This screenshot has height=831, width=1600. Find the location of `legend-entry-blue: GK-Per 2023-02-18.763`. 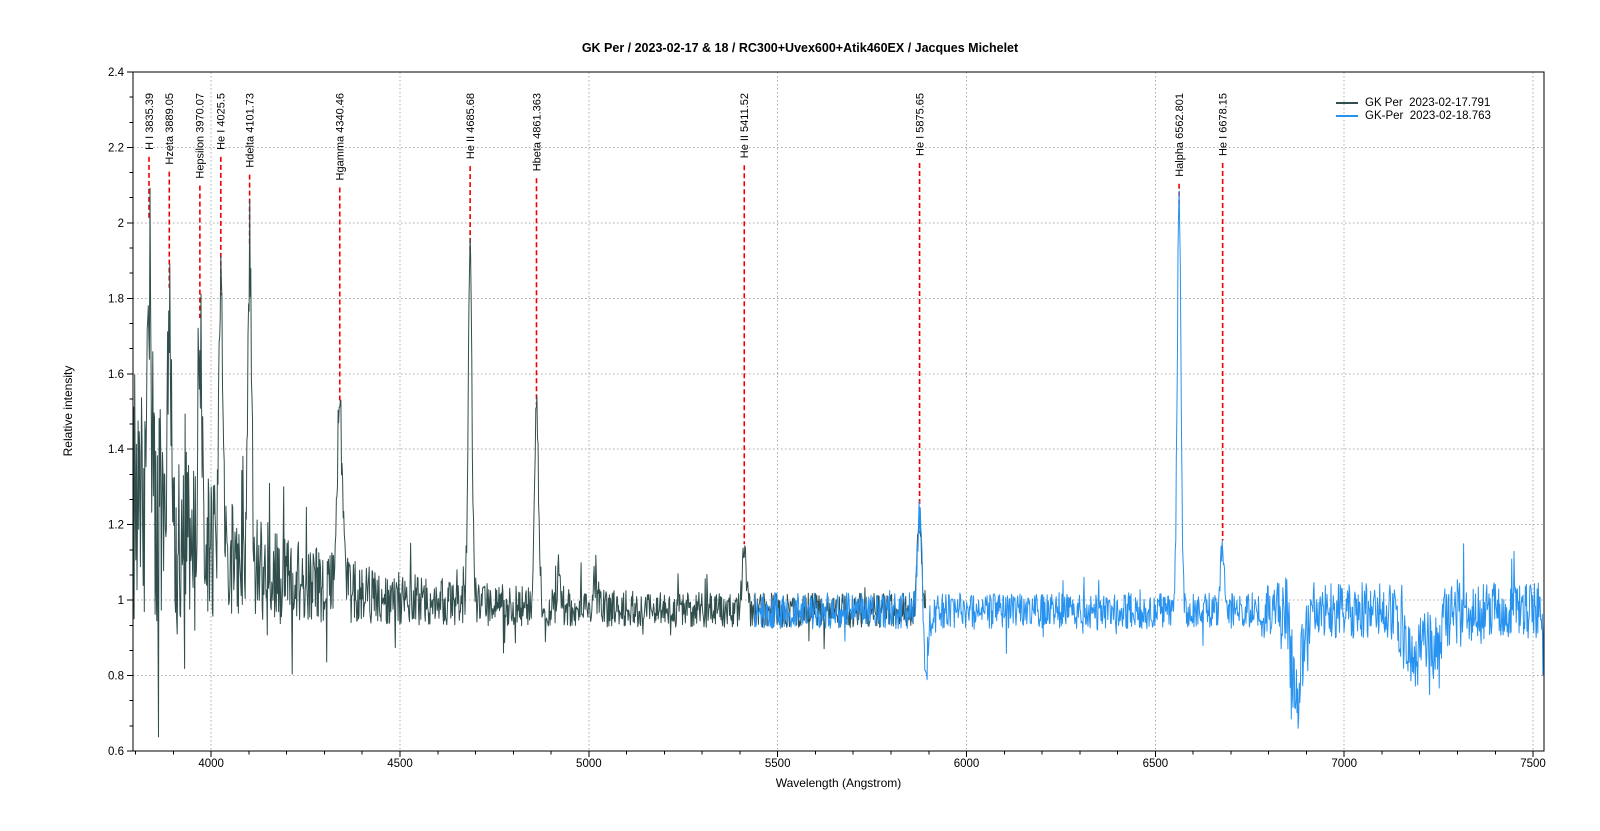

legend-entry-blue: GK-Per 2023-02-18.763 is located at coordinates (1413, 115).